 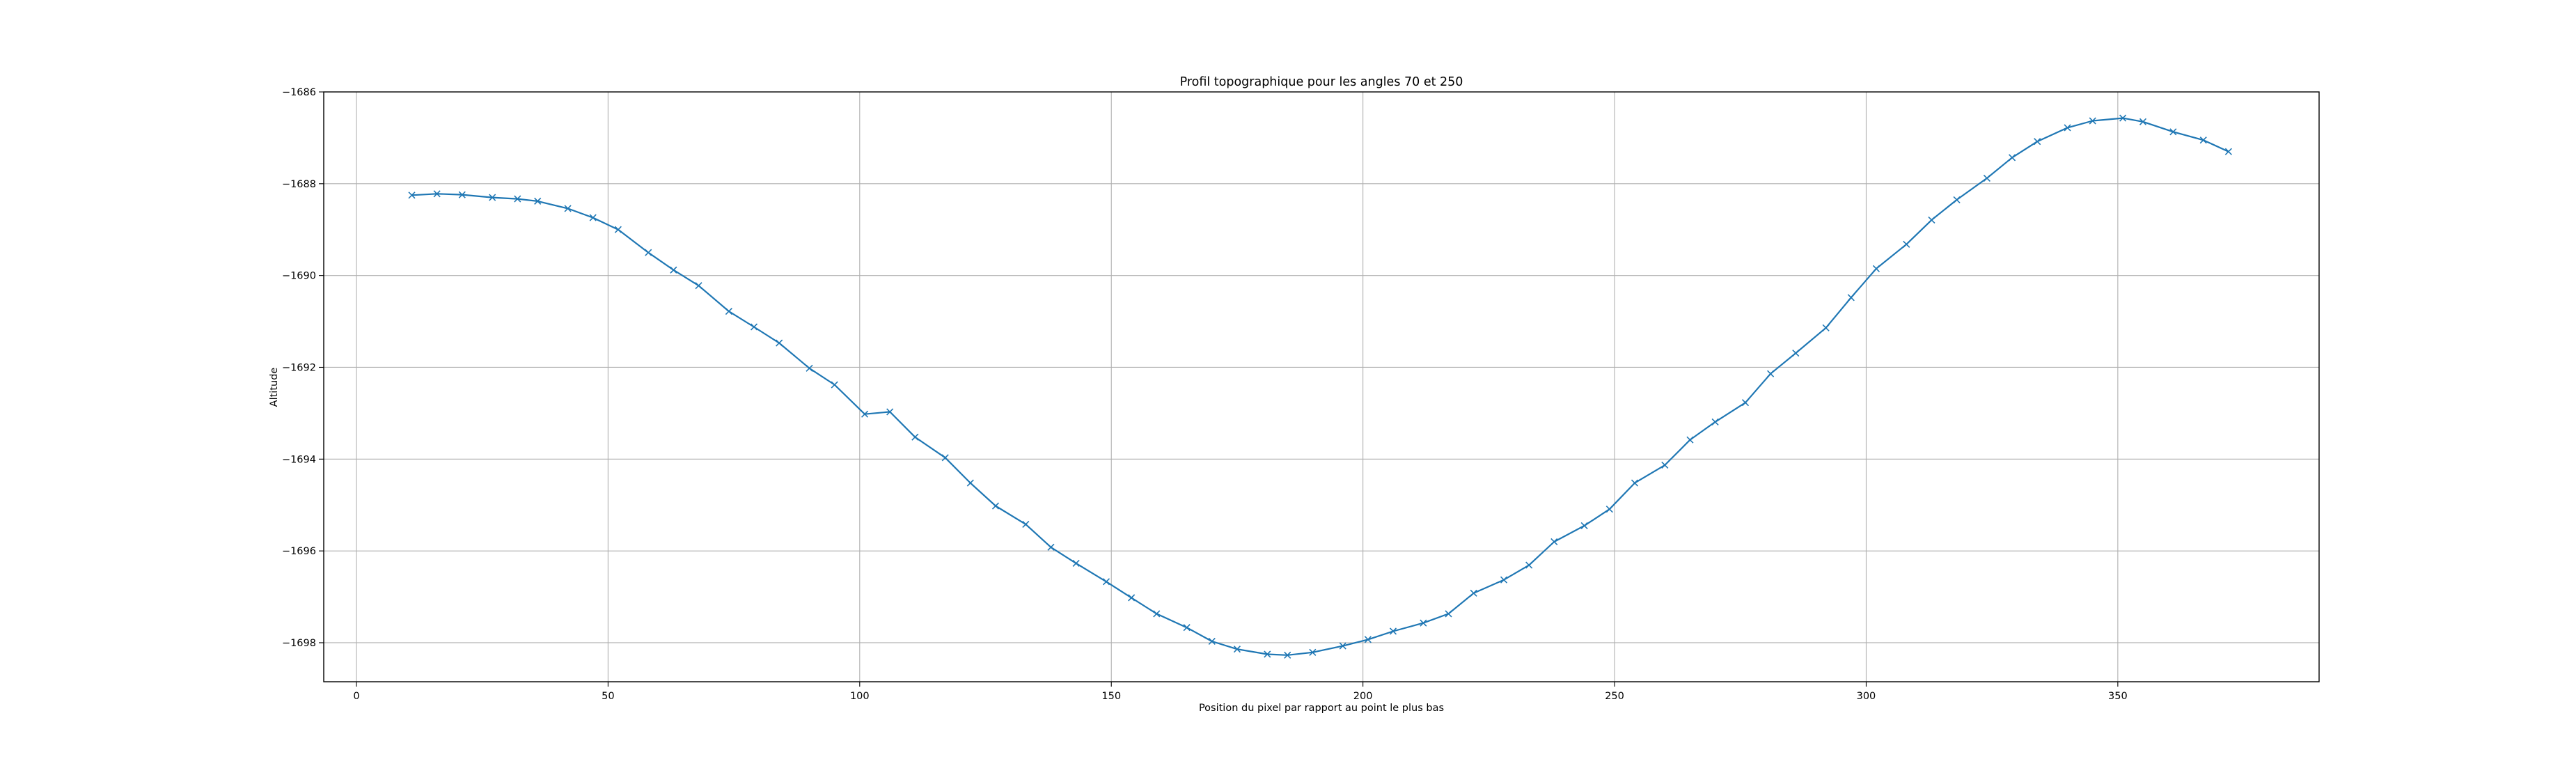 I want to click on y-tick-label: −1696, so click(x=299, y=551).